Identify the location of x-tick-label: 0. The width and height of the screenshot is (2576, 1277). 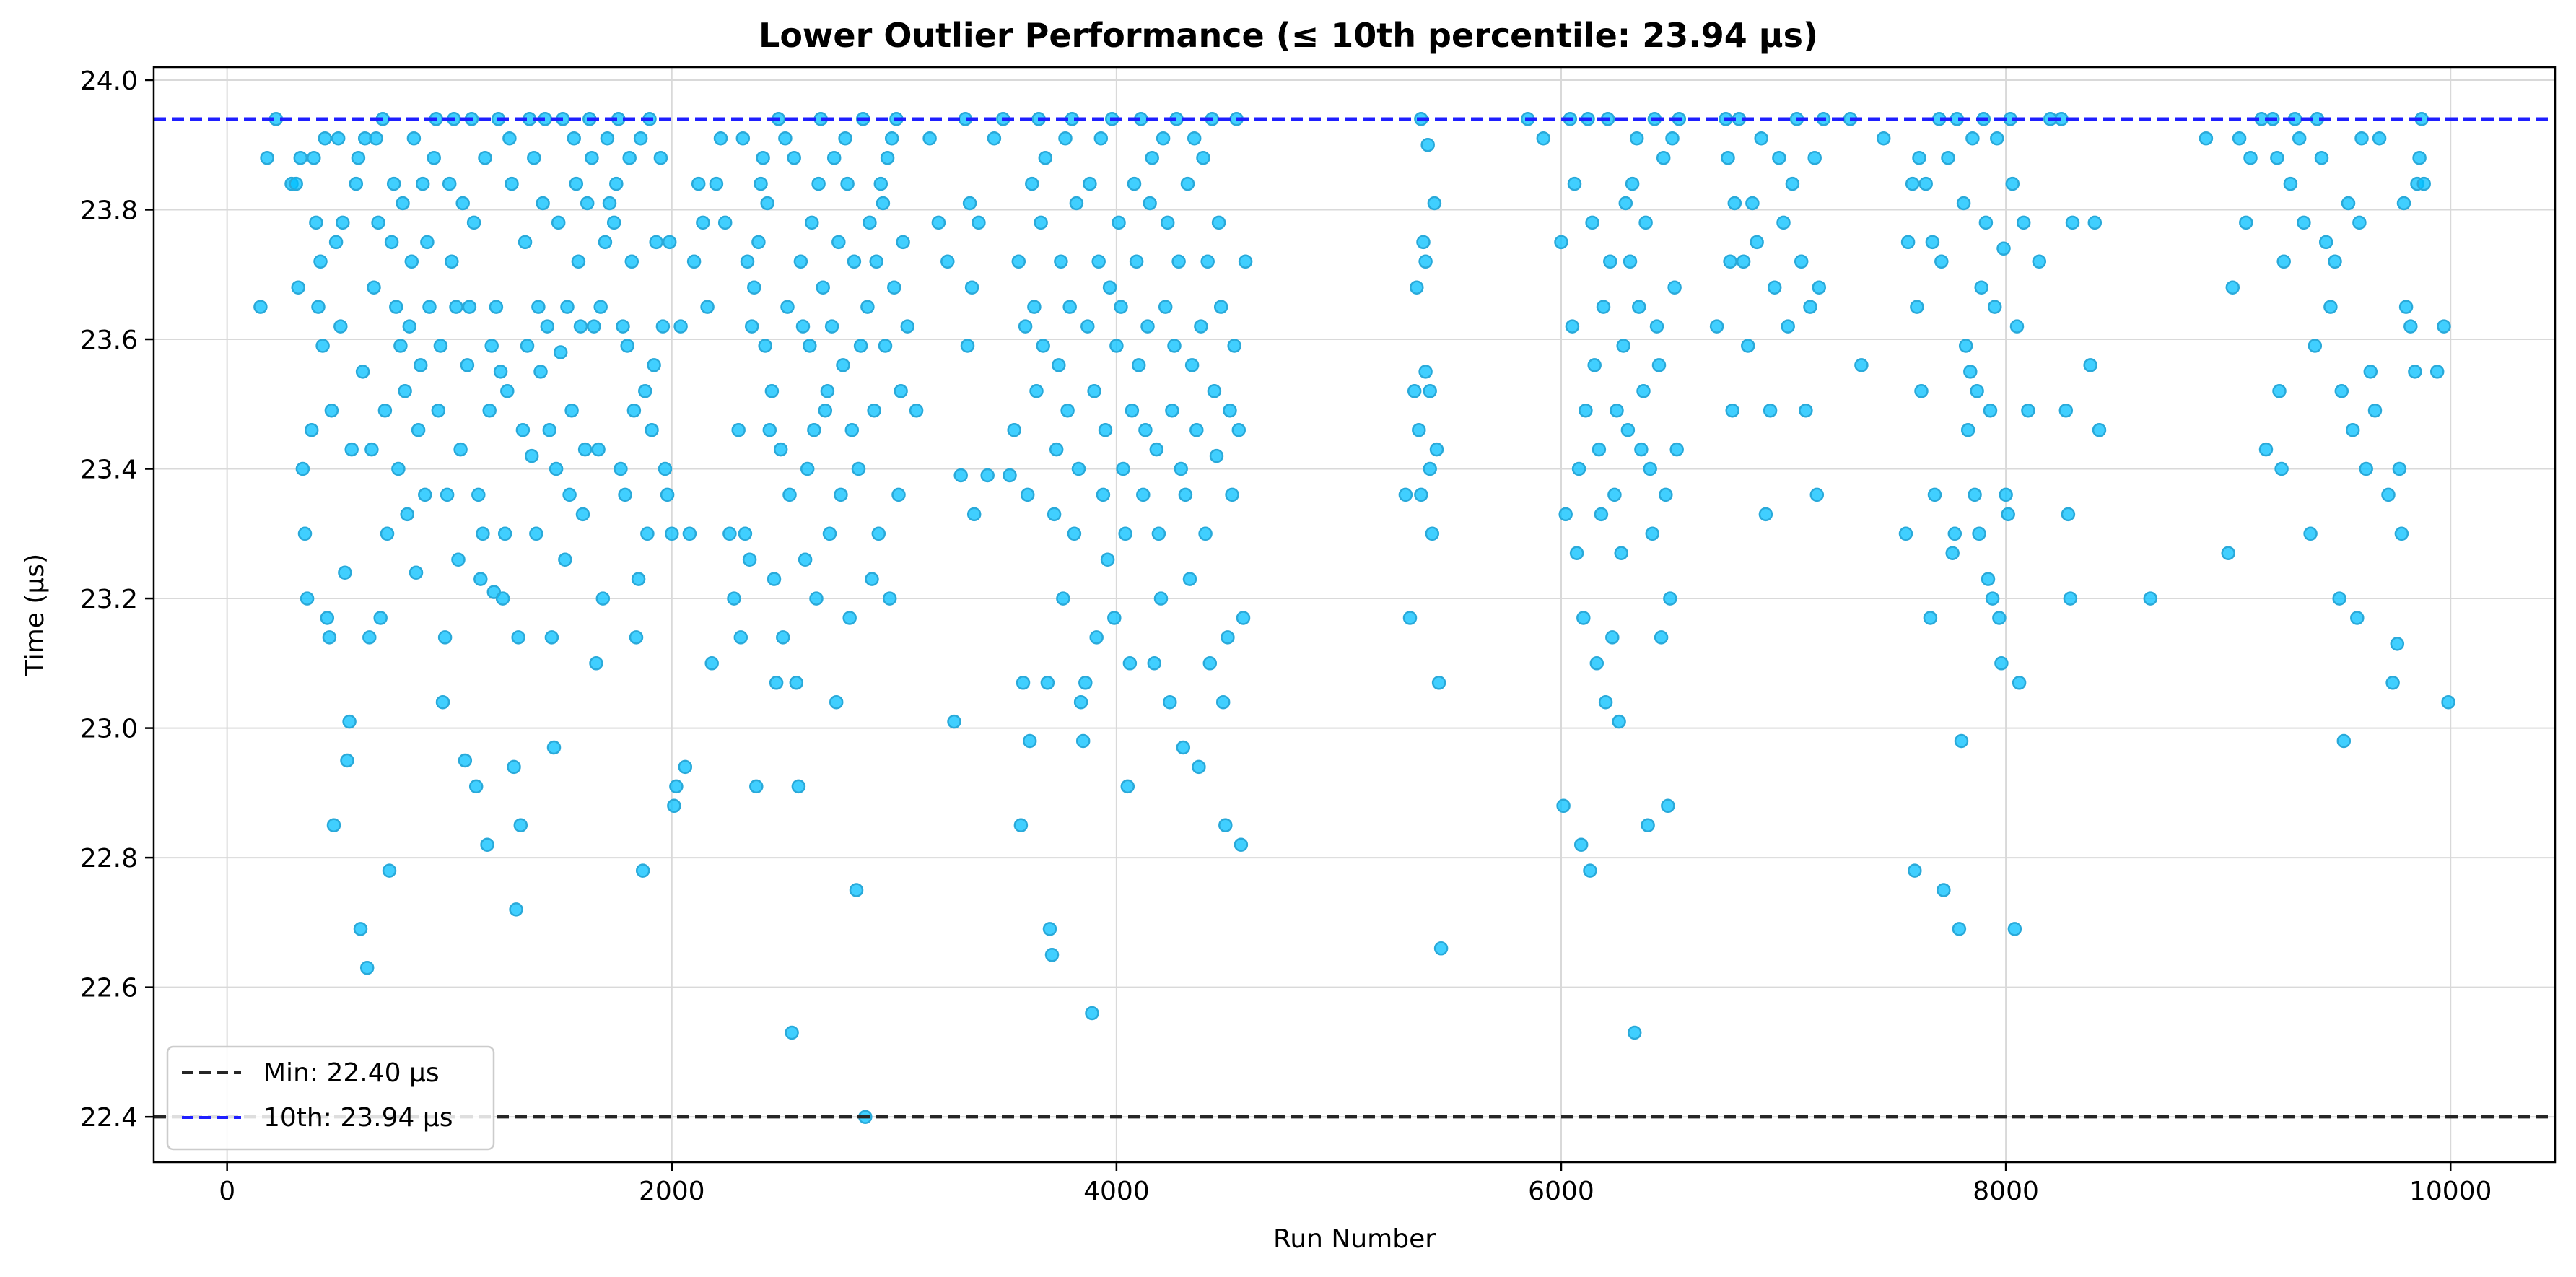
(227, 1191).